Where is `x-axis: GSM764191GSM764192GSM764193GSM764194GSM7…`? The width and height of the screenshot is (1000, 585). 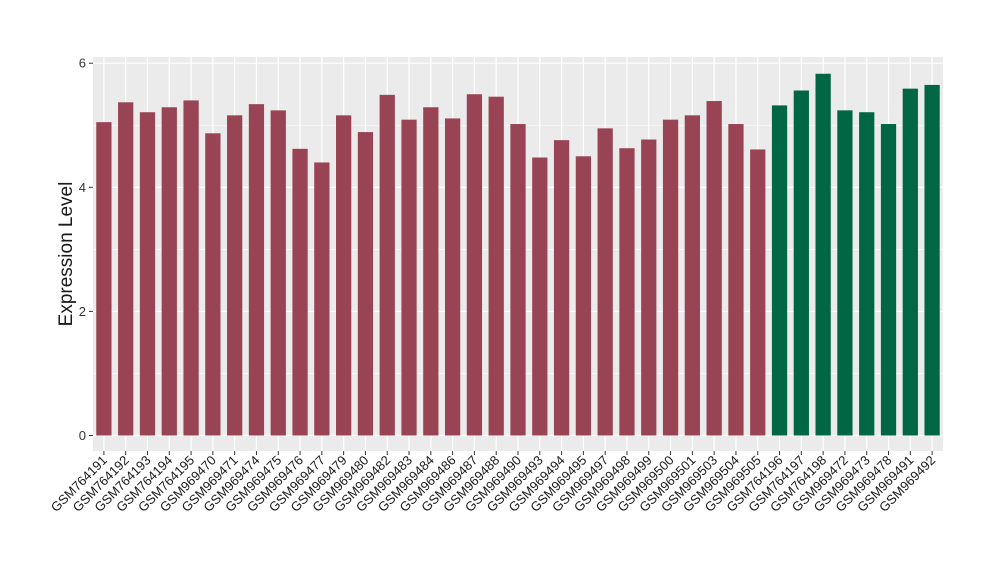 x-axis: GSM764191GSM764192GSM764193GSM764194GSM7… is located at coordinates (493, 483).